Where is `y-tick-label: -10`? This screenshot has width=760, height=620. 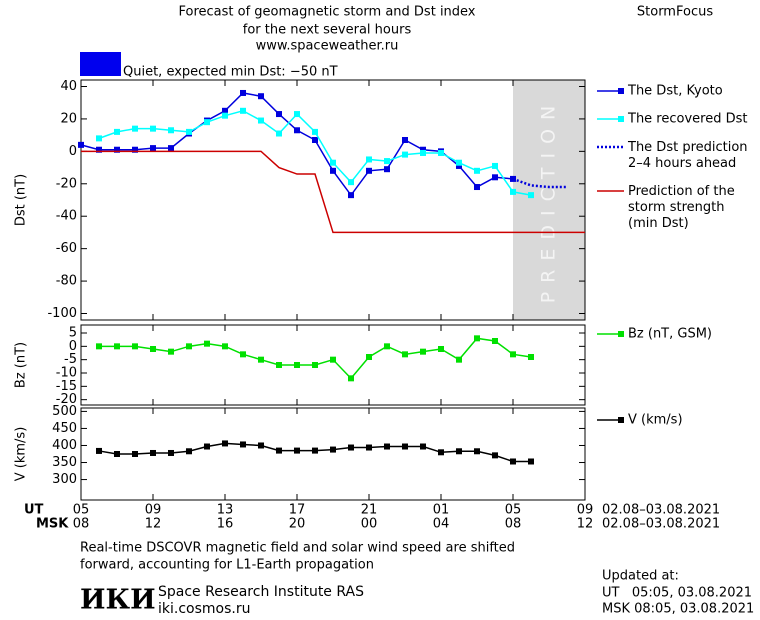
y-tick-label: -10 is located at coordinates (66, 373).